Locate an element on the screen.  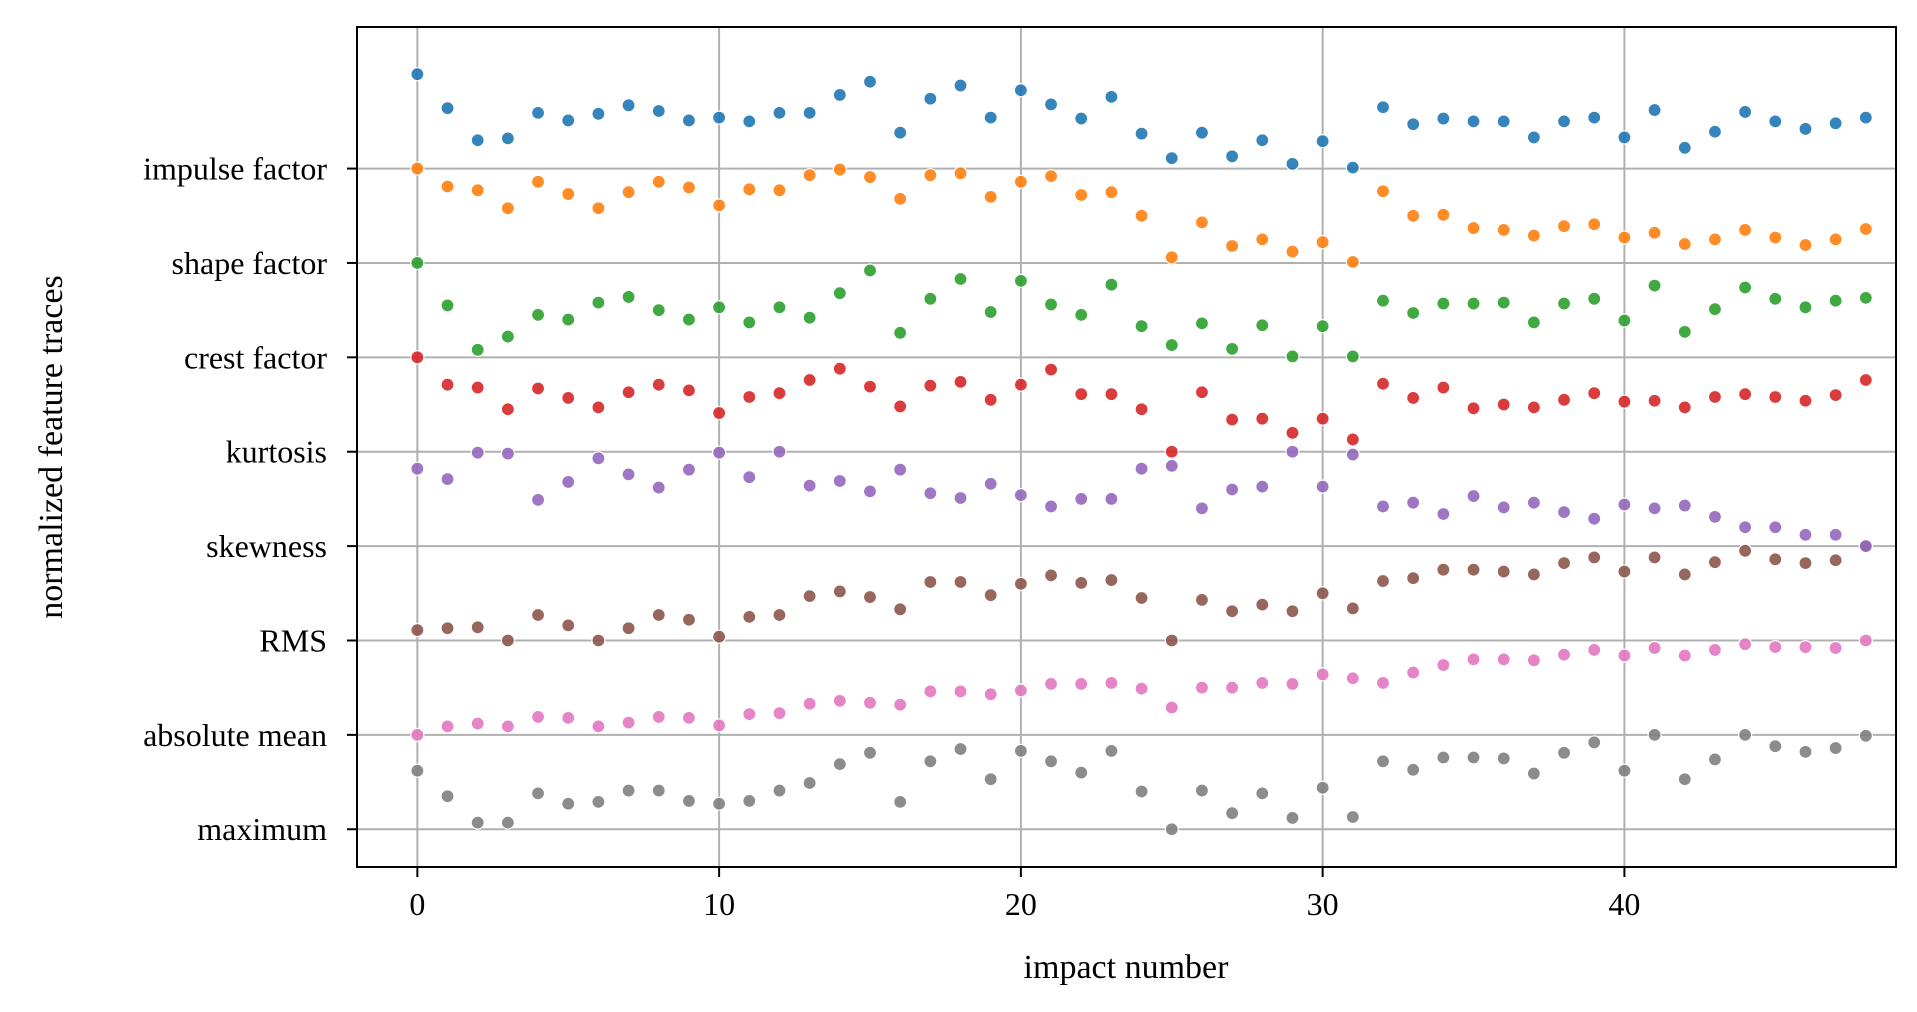
y-tick-label: maximum is located at coordinates (262, 829).